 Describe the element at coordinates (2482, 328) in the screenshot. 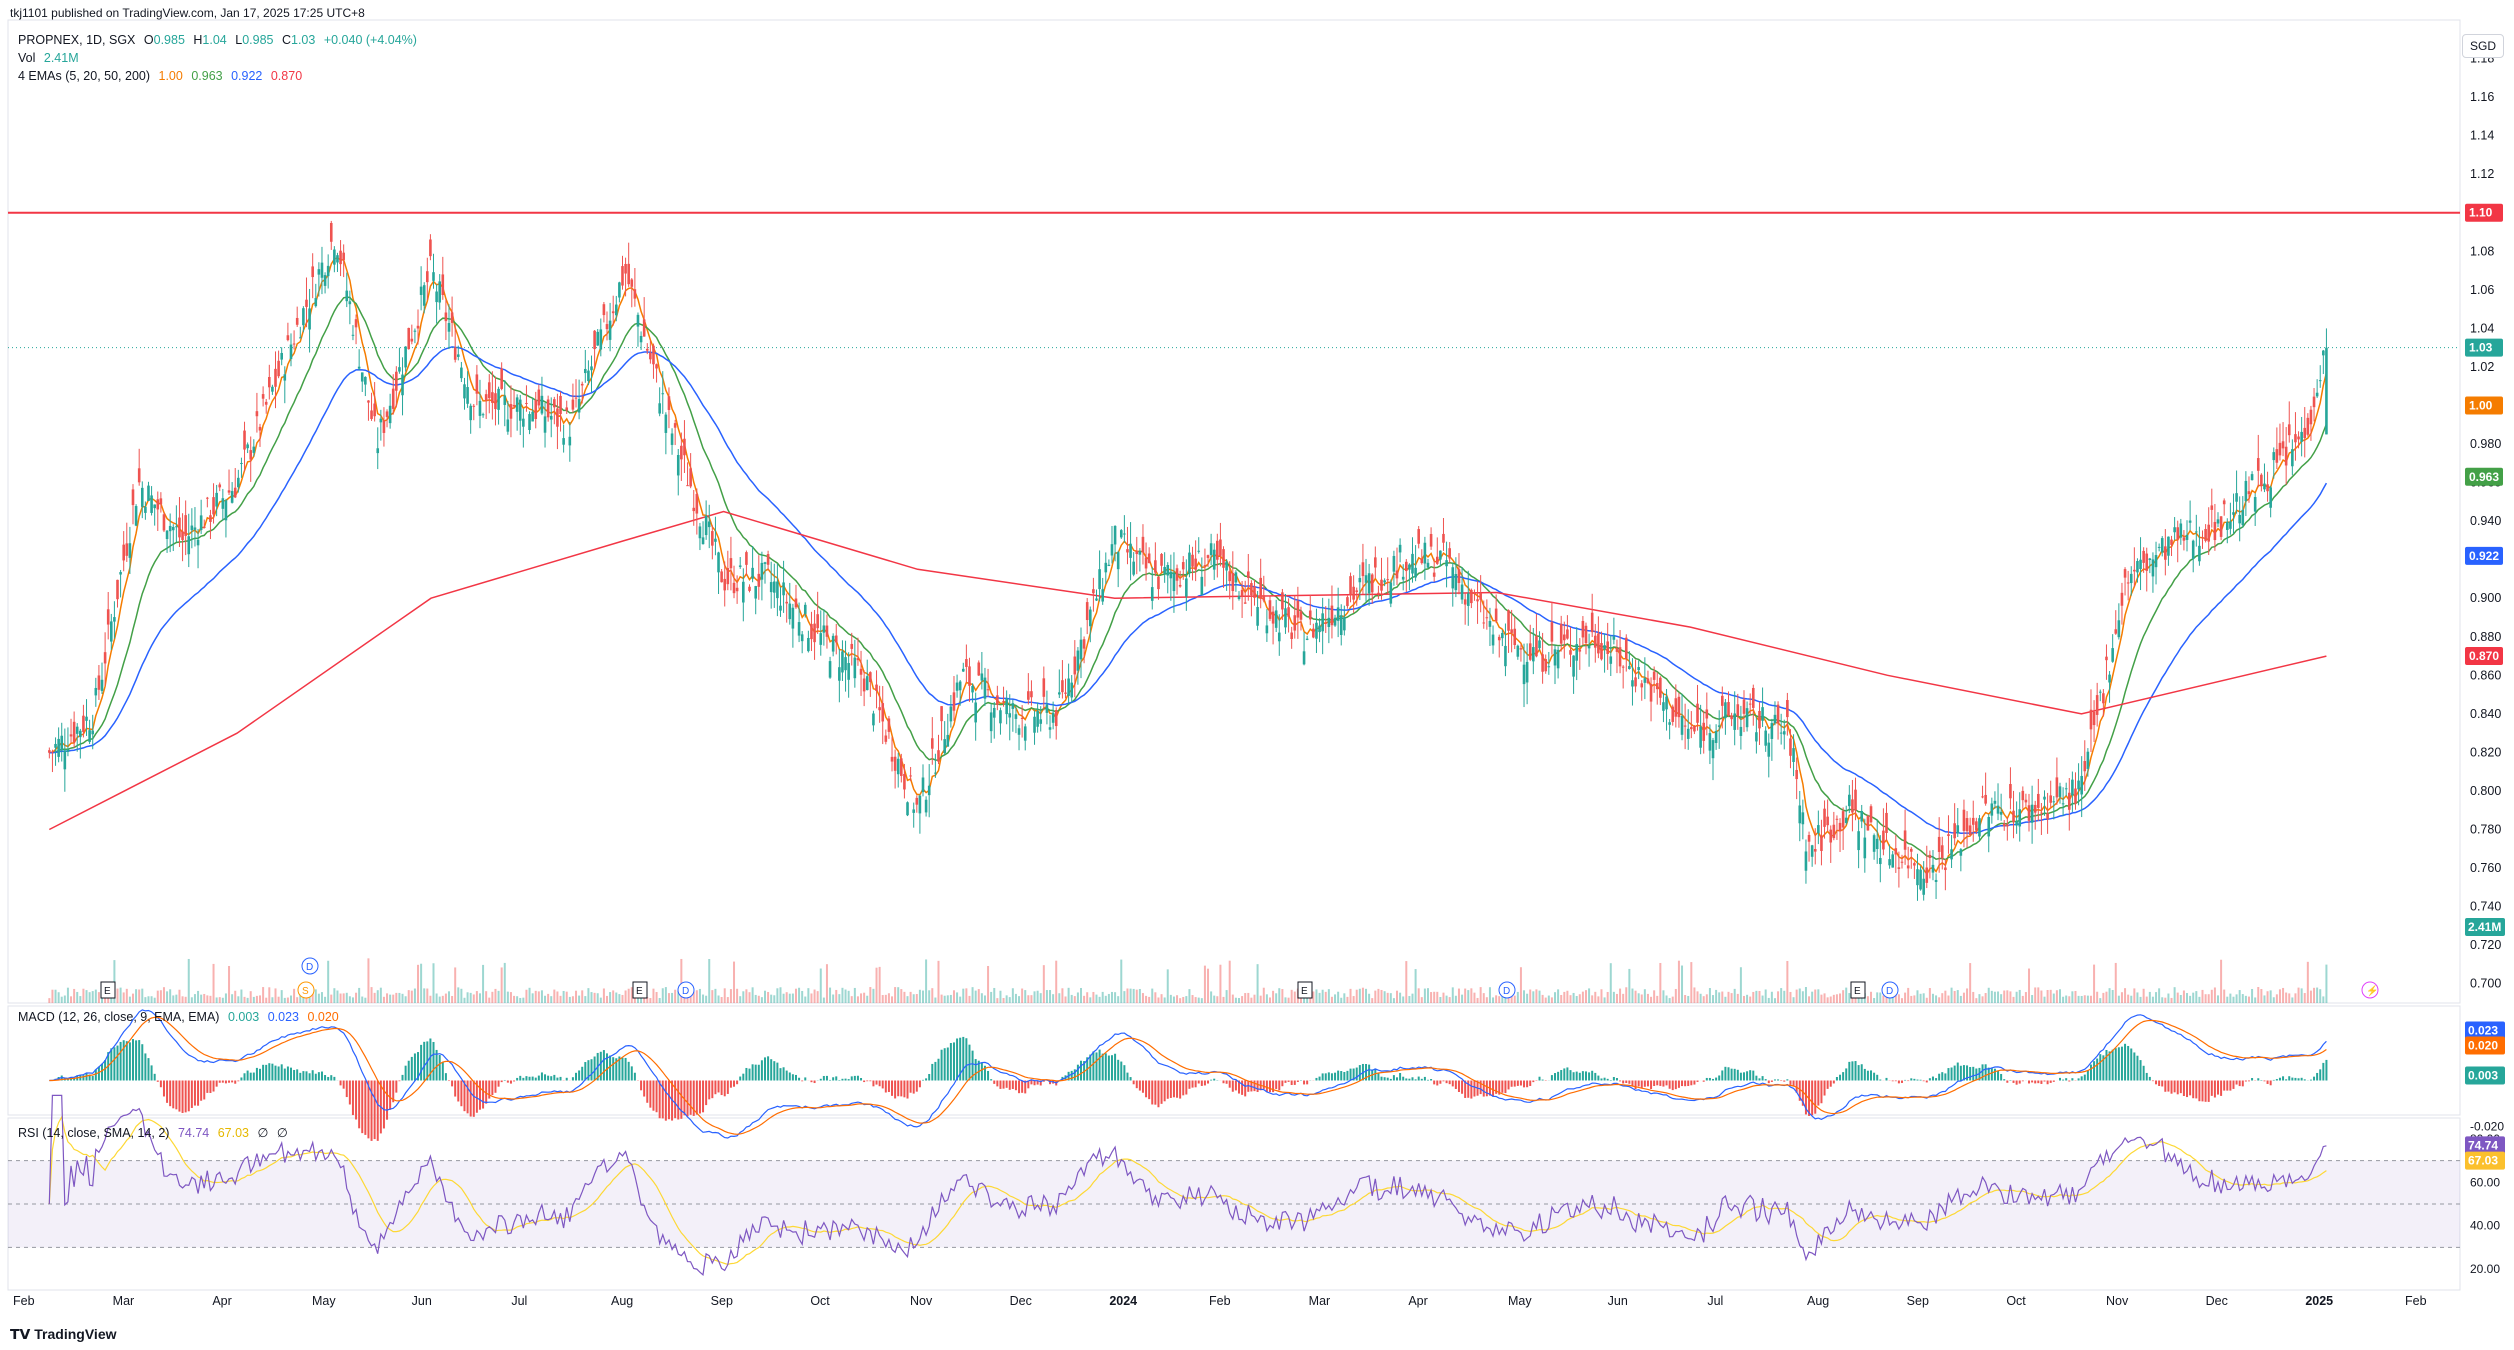

I see `price-tick: 1.04` at that location.